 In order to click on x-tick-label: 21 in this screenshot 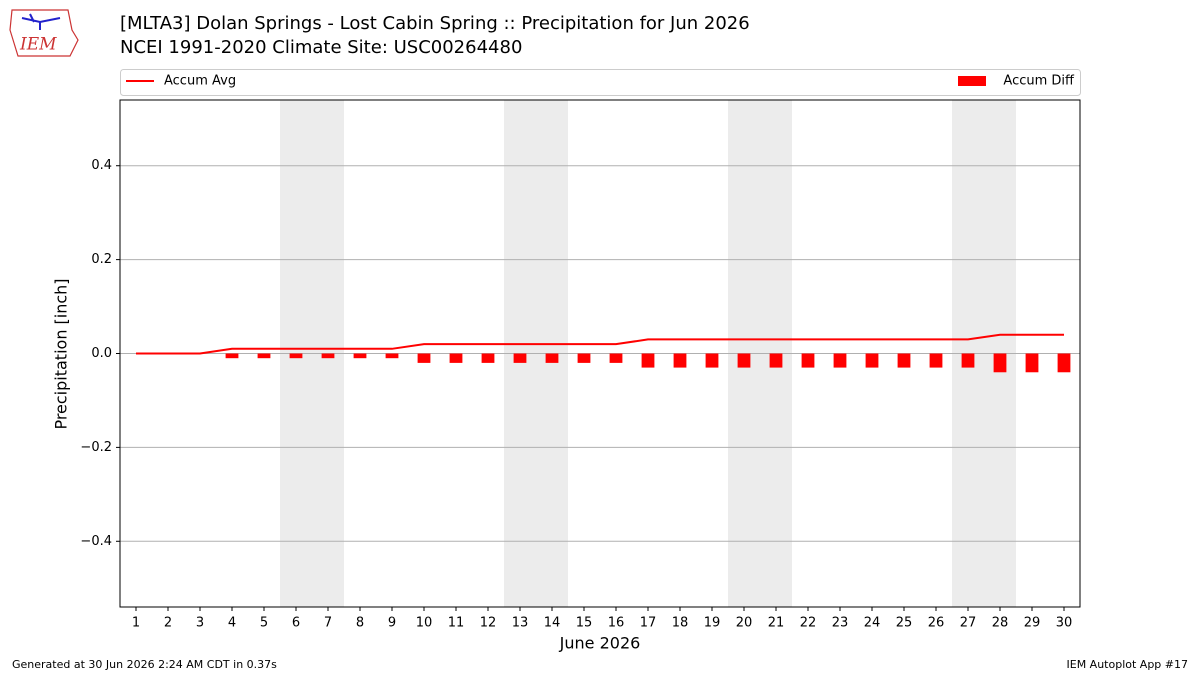, I will do `click(776, 623)`.